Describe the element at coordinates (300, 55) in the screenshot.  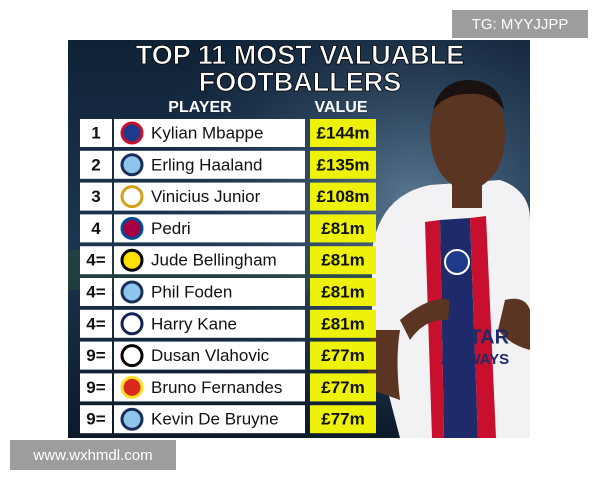
I see `title-line: TOP 11 MOST VALUABLE` at that location.